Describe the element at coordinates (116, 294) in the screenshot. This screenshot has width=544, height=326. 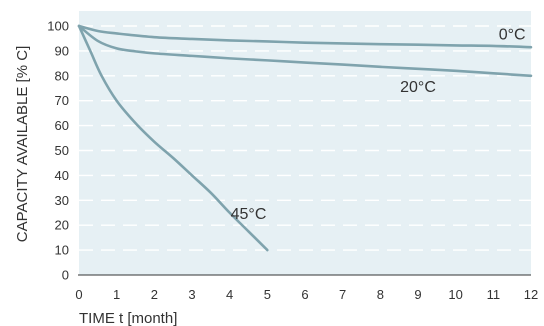
I see `x-tick-label: 1` at that location.